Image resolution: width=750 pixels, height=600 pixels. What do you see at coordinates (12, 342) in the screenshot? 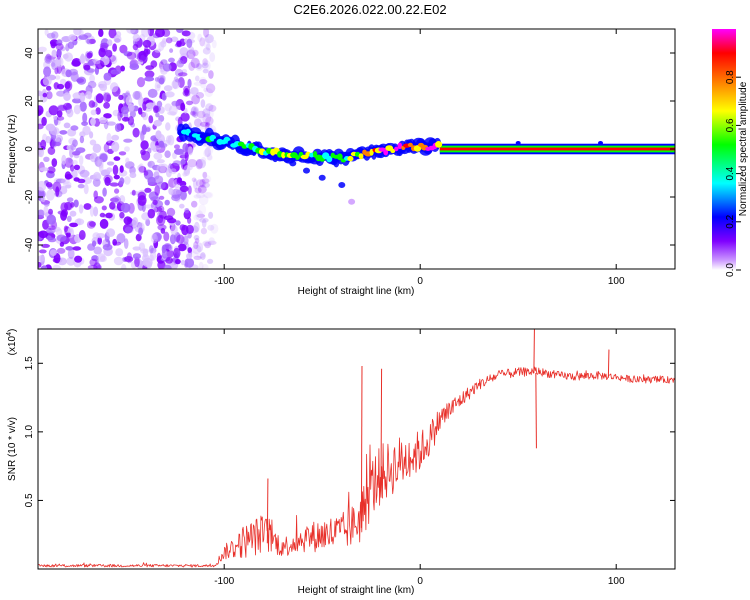
I see `snr-multiplier: (x104)` at bounding box center [12, 342].